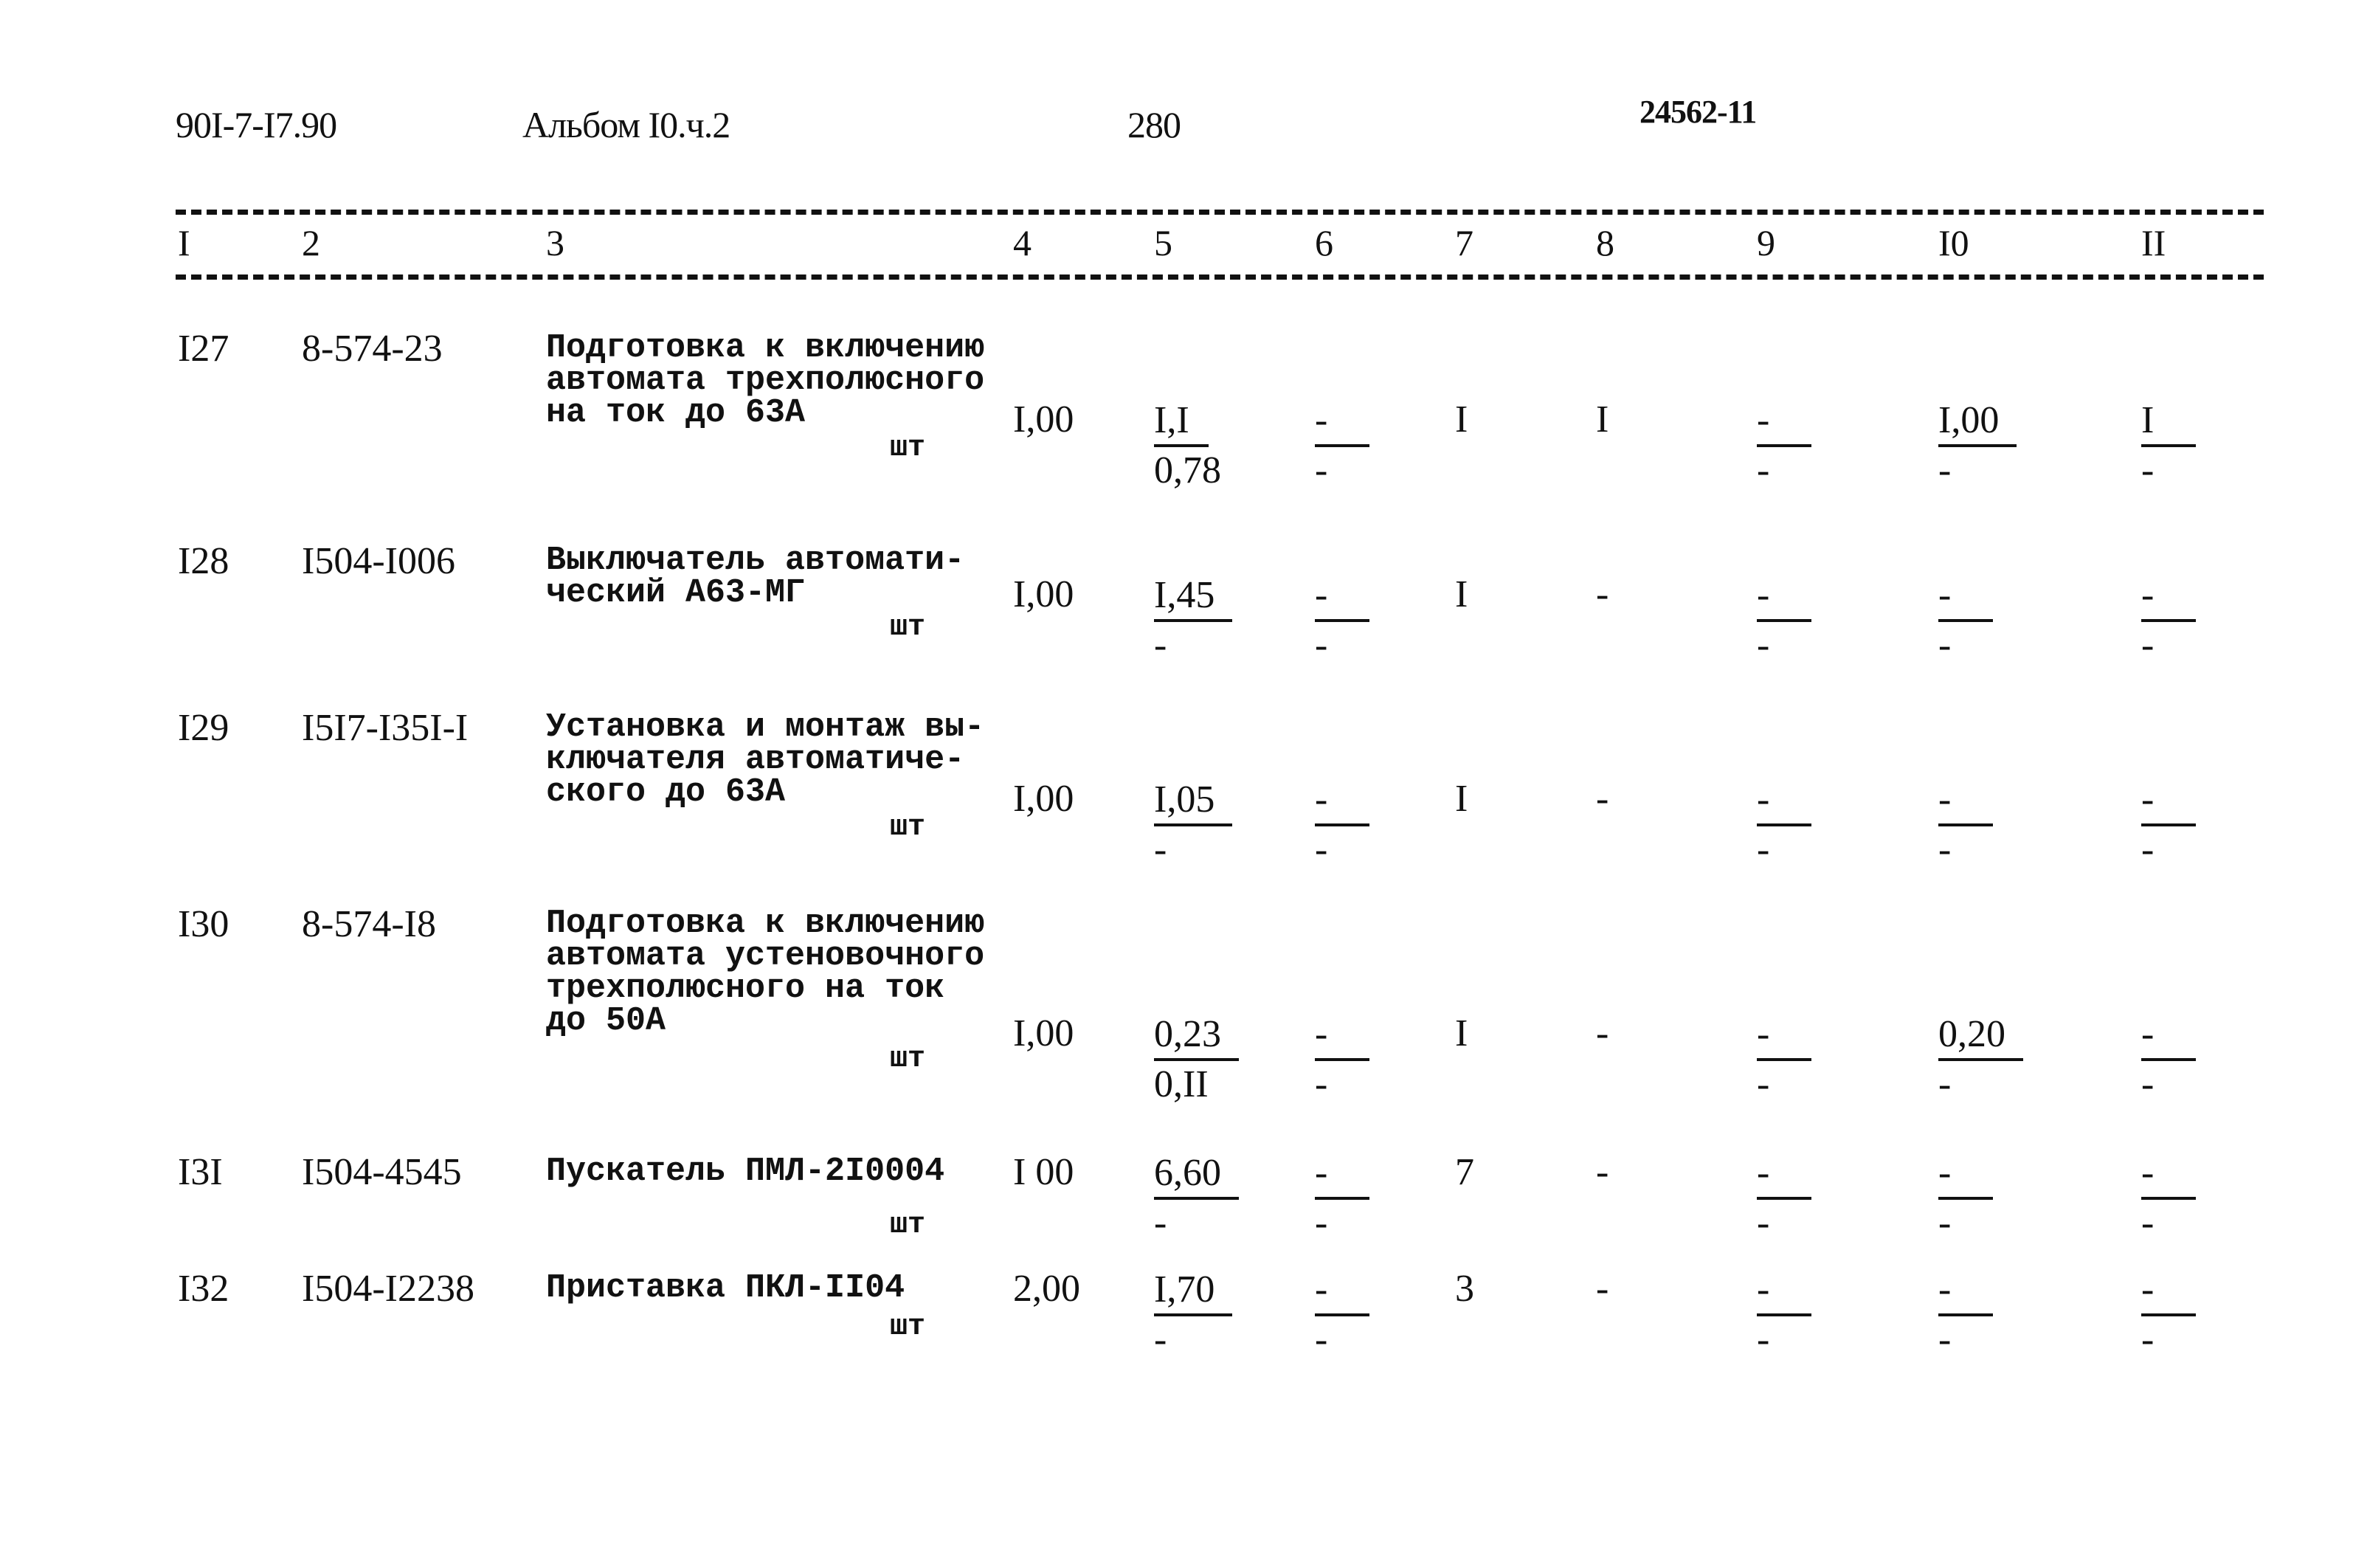 The width and height of the screenshot is (2353, 1568). Describe the element at coordinates (626, 124) in the screenshot. I see `album-label: Альбом I0.ч.2` at that location.